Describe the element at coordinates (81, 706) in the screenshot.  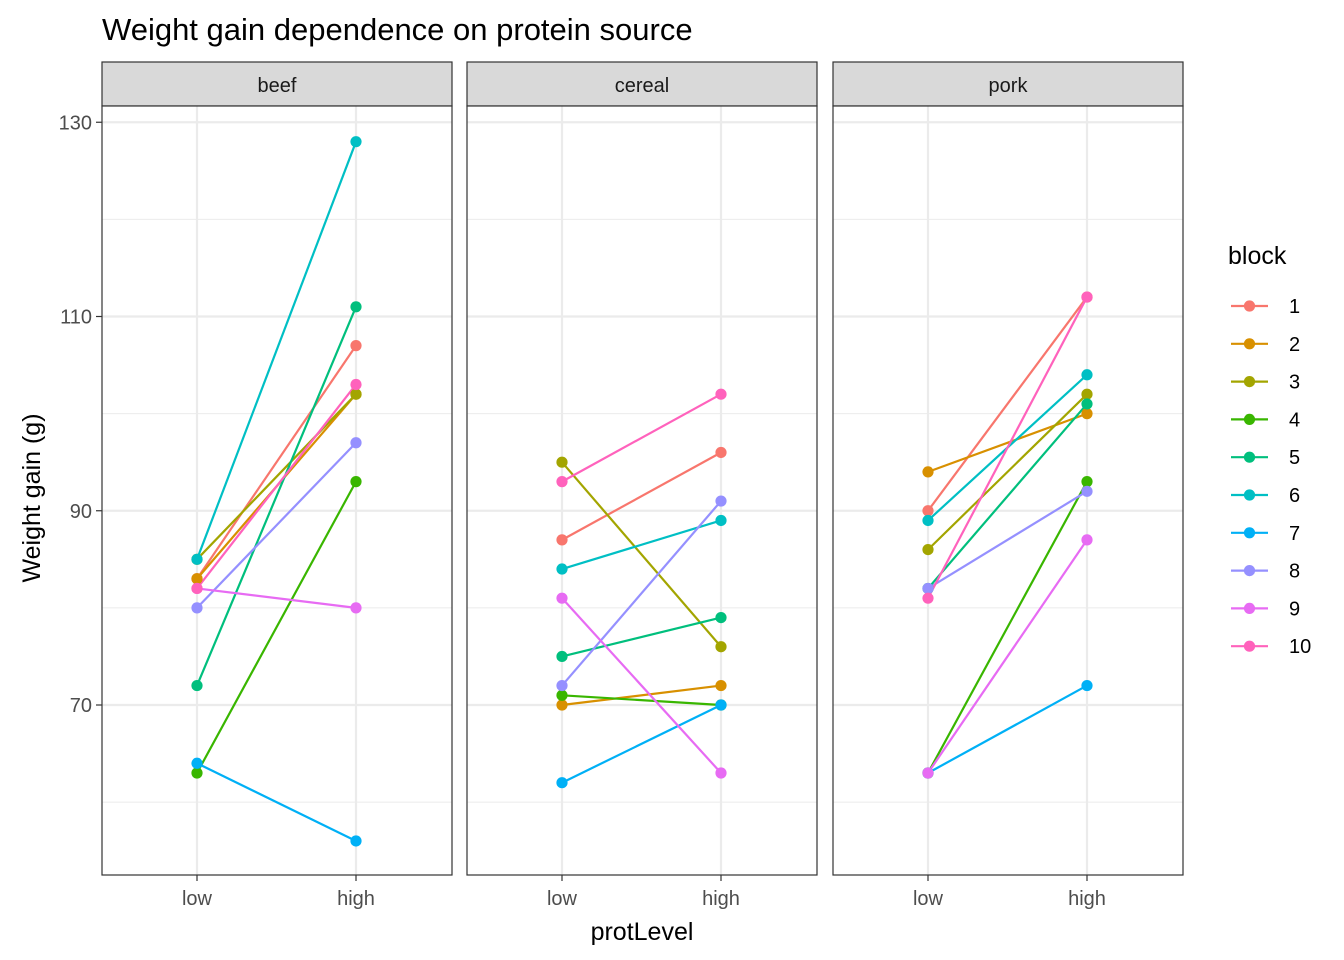
I see `y-tick-label: 70` at that location.